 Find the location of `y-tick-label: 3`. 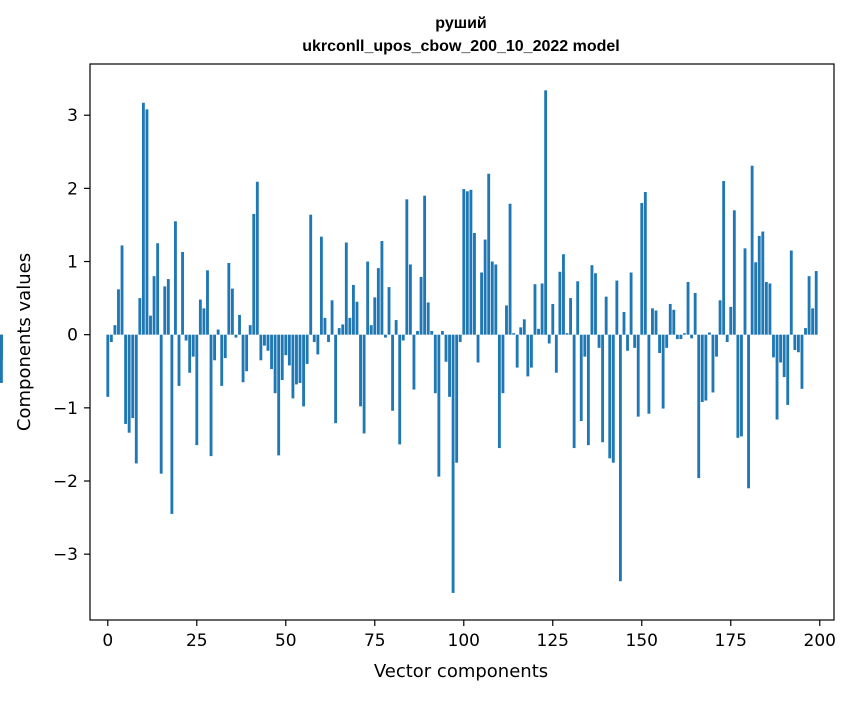

y-tick-label: 3 is located at coordinates (72, 116).